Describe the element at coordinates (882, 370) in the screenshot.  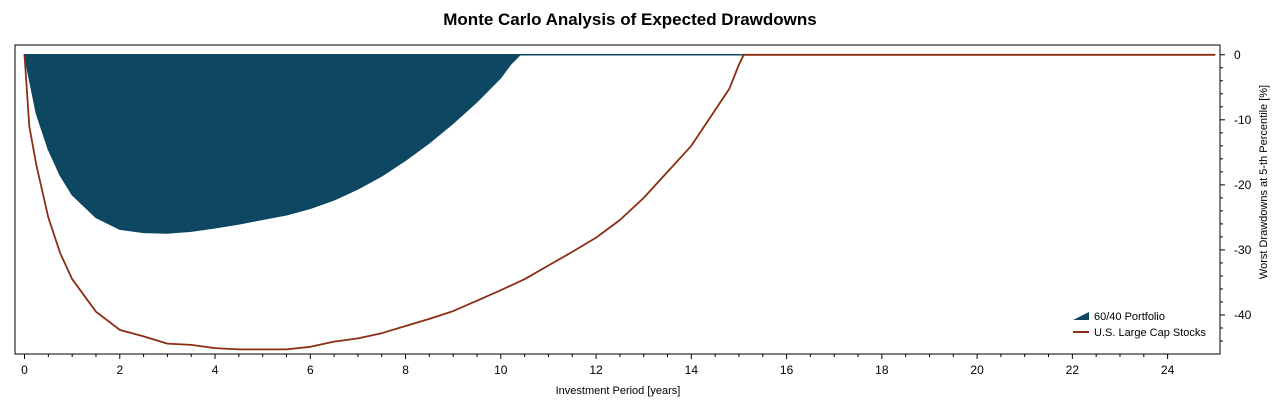
I see `x-tick-label: 18` at that location.